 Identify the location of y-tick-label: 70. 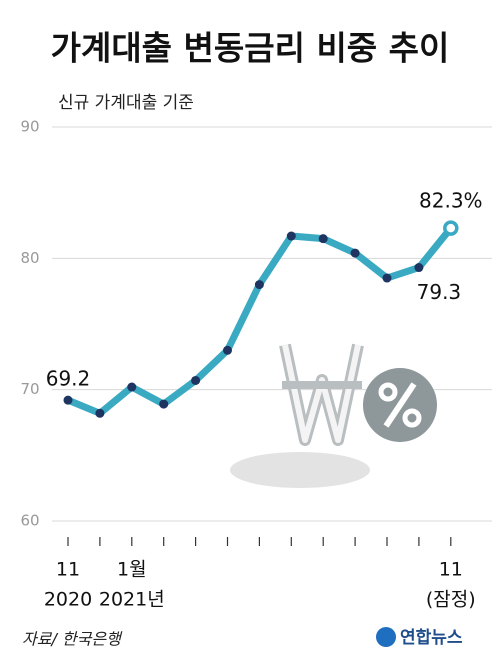
(29, 389).